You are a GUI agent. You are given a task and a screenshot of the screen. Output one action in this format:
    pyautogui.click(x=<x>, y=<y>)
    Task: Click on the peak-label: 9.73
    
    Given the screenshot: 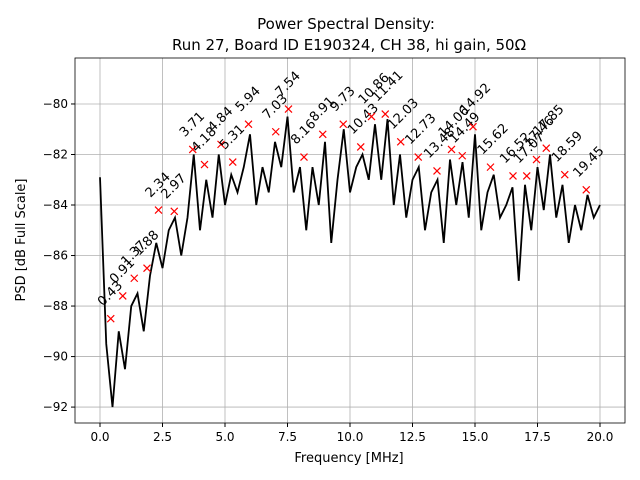 What is the action you would take?
    pyautogui.click(x=342, y=99)
    